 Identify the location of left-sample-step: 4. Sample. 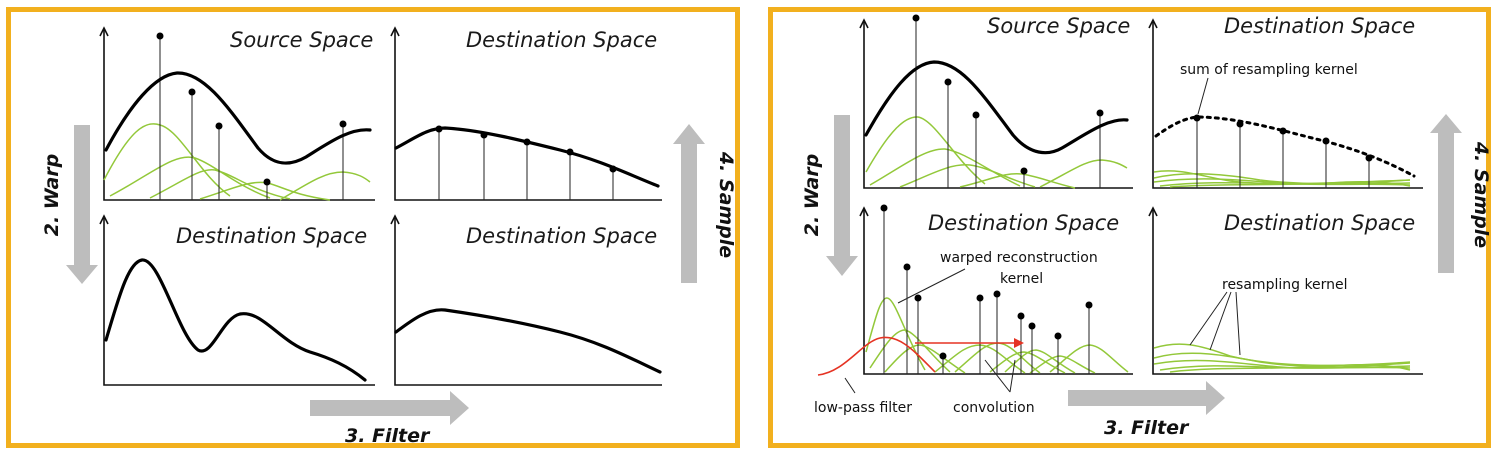
(705, 203).